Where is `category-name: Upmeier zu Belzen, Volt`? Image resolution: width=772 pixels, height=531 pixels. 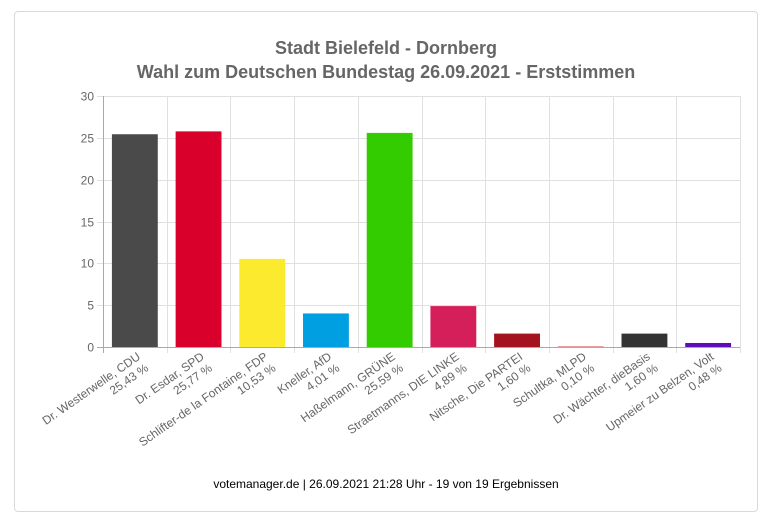
category-name: Upmeier zu Belzen, Volt is located at coordinates (659, 391).